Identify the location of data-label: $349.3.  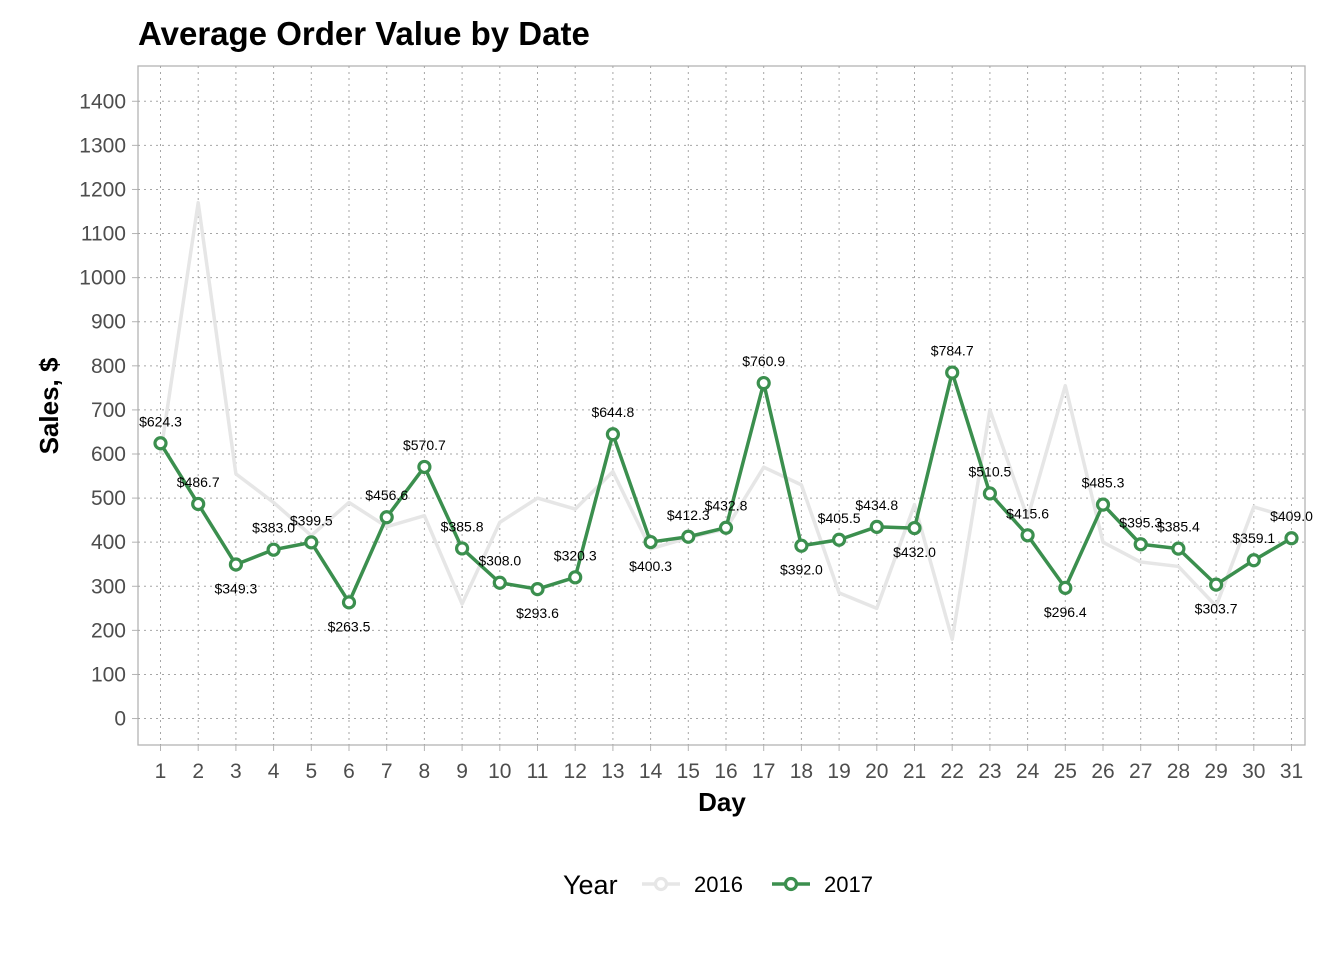
(235, 589).